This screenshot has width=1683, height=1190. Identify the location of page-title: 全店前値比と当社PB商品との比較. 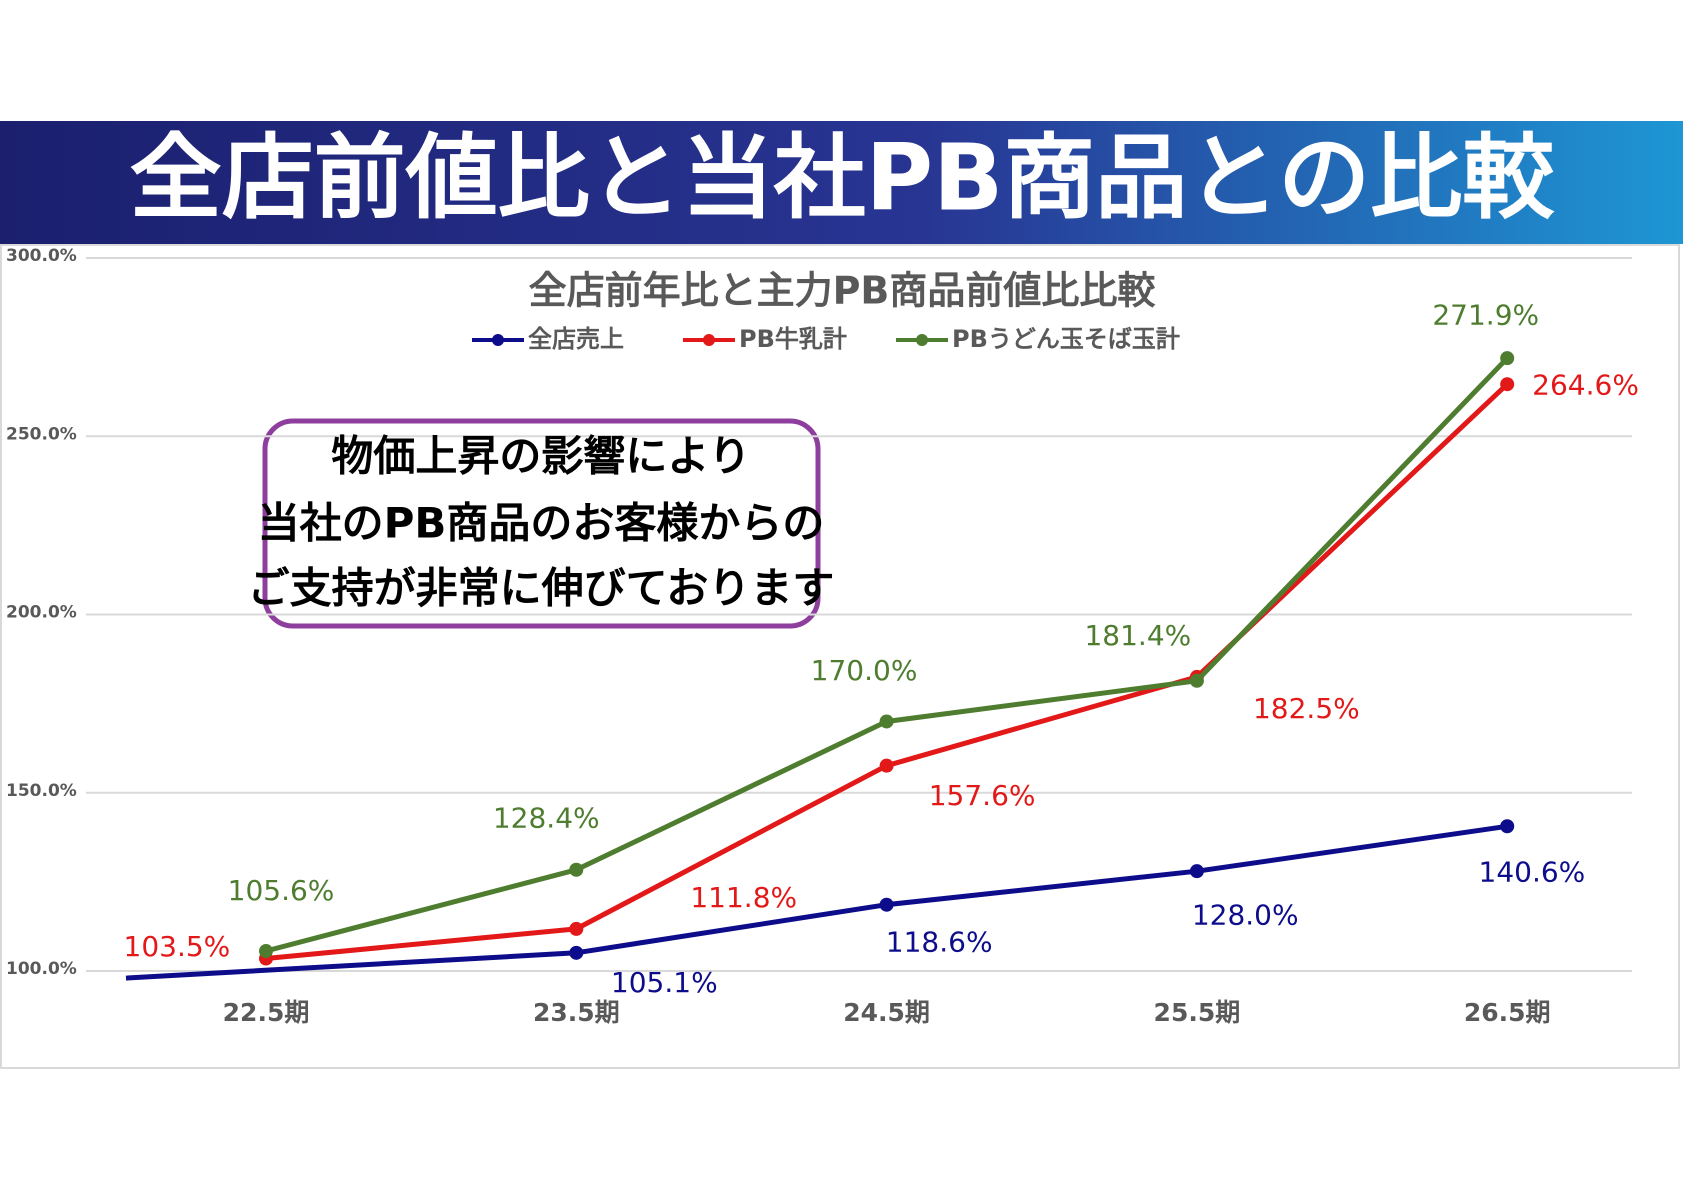
(843, 177).